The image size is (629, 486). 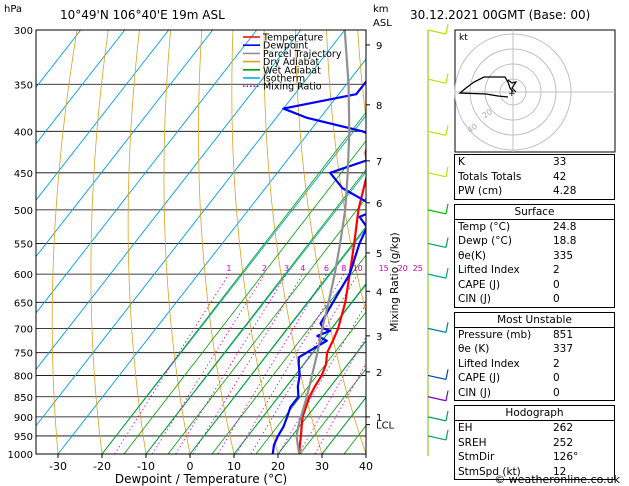 I want to click on surface-value: 2, so click(x=556, y=270).